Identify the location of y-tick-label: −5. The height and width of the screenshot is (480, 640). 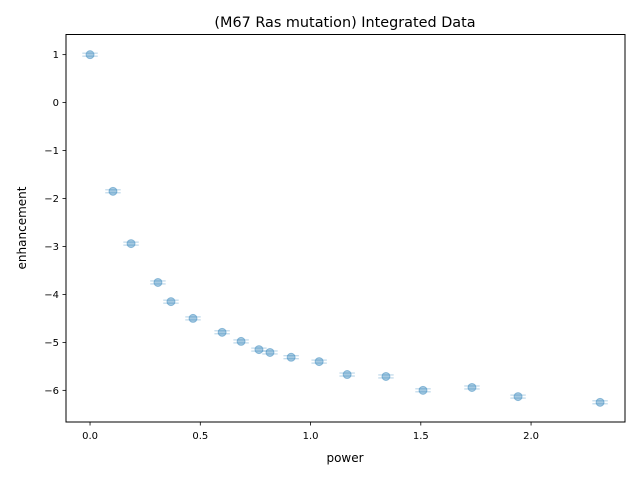
(51, 343).